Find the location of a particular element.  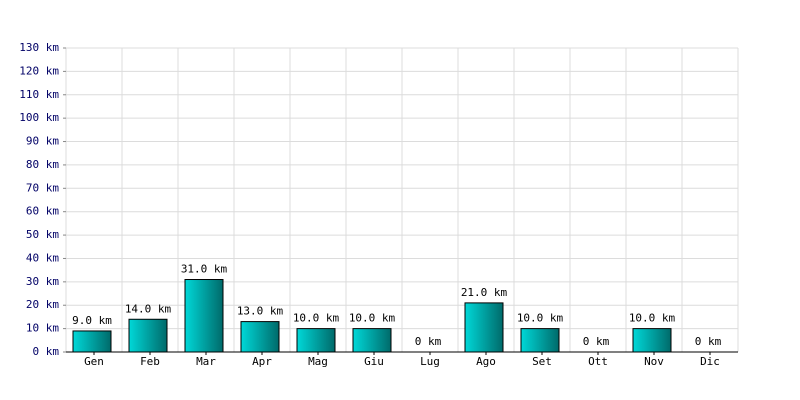

y-tick-label: 30 km is located at coordinates (42, 281).